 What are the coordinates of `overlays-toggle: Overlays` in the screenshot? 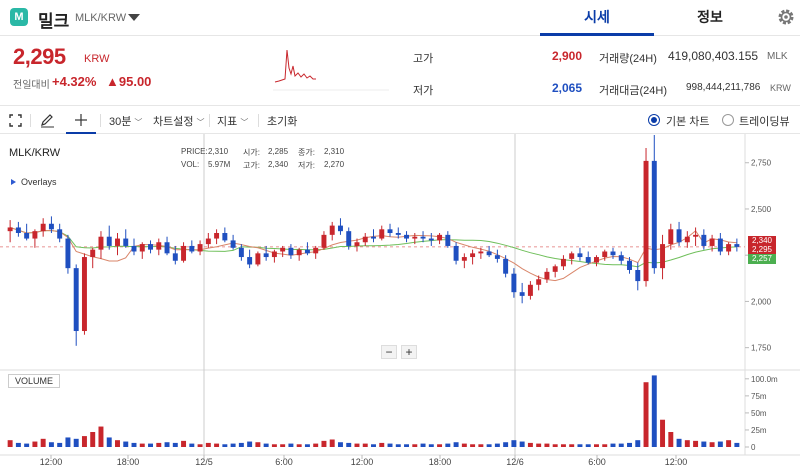 It's located at (34, 182).